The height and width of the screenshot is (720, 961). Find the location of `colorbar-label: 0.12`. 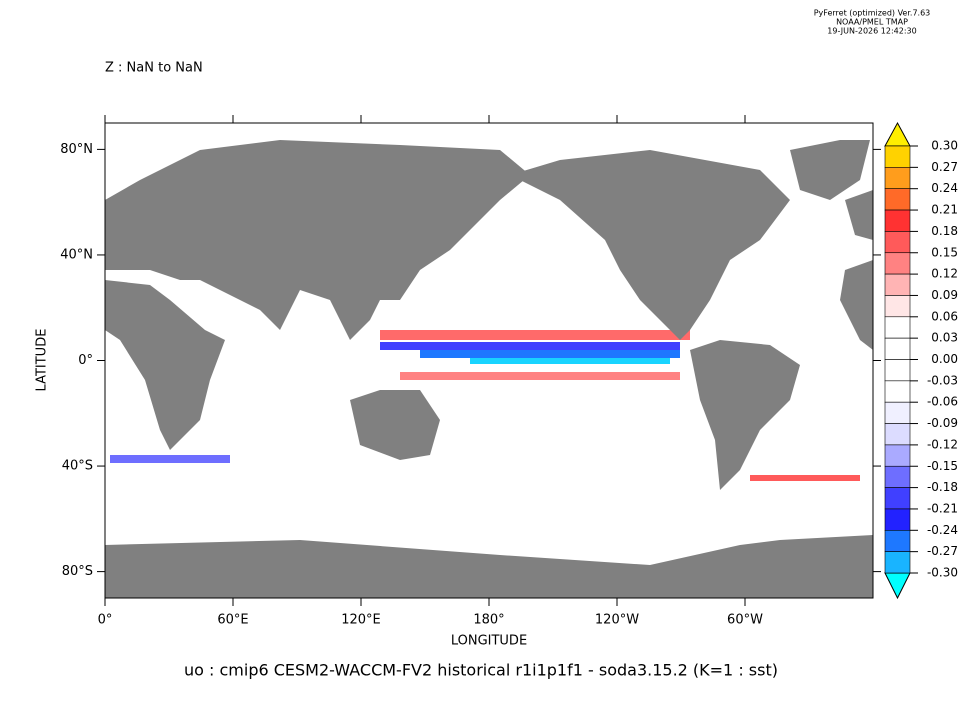

colorbar-label: 0.12 is located at coordinates (944, 274).